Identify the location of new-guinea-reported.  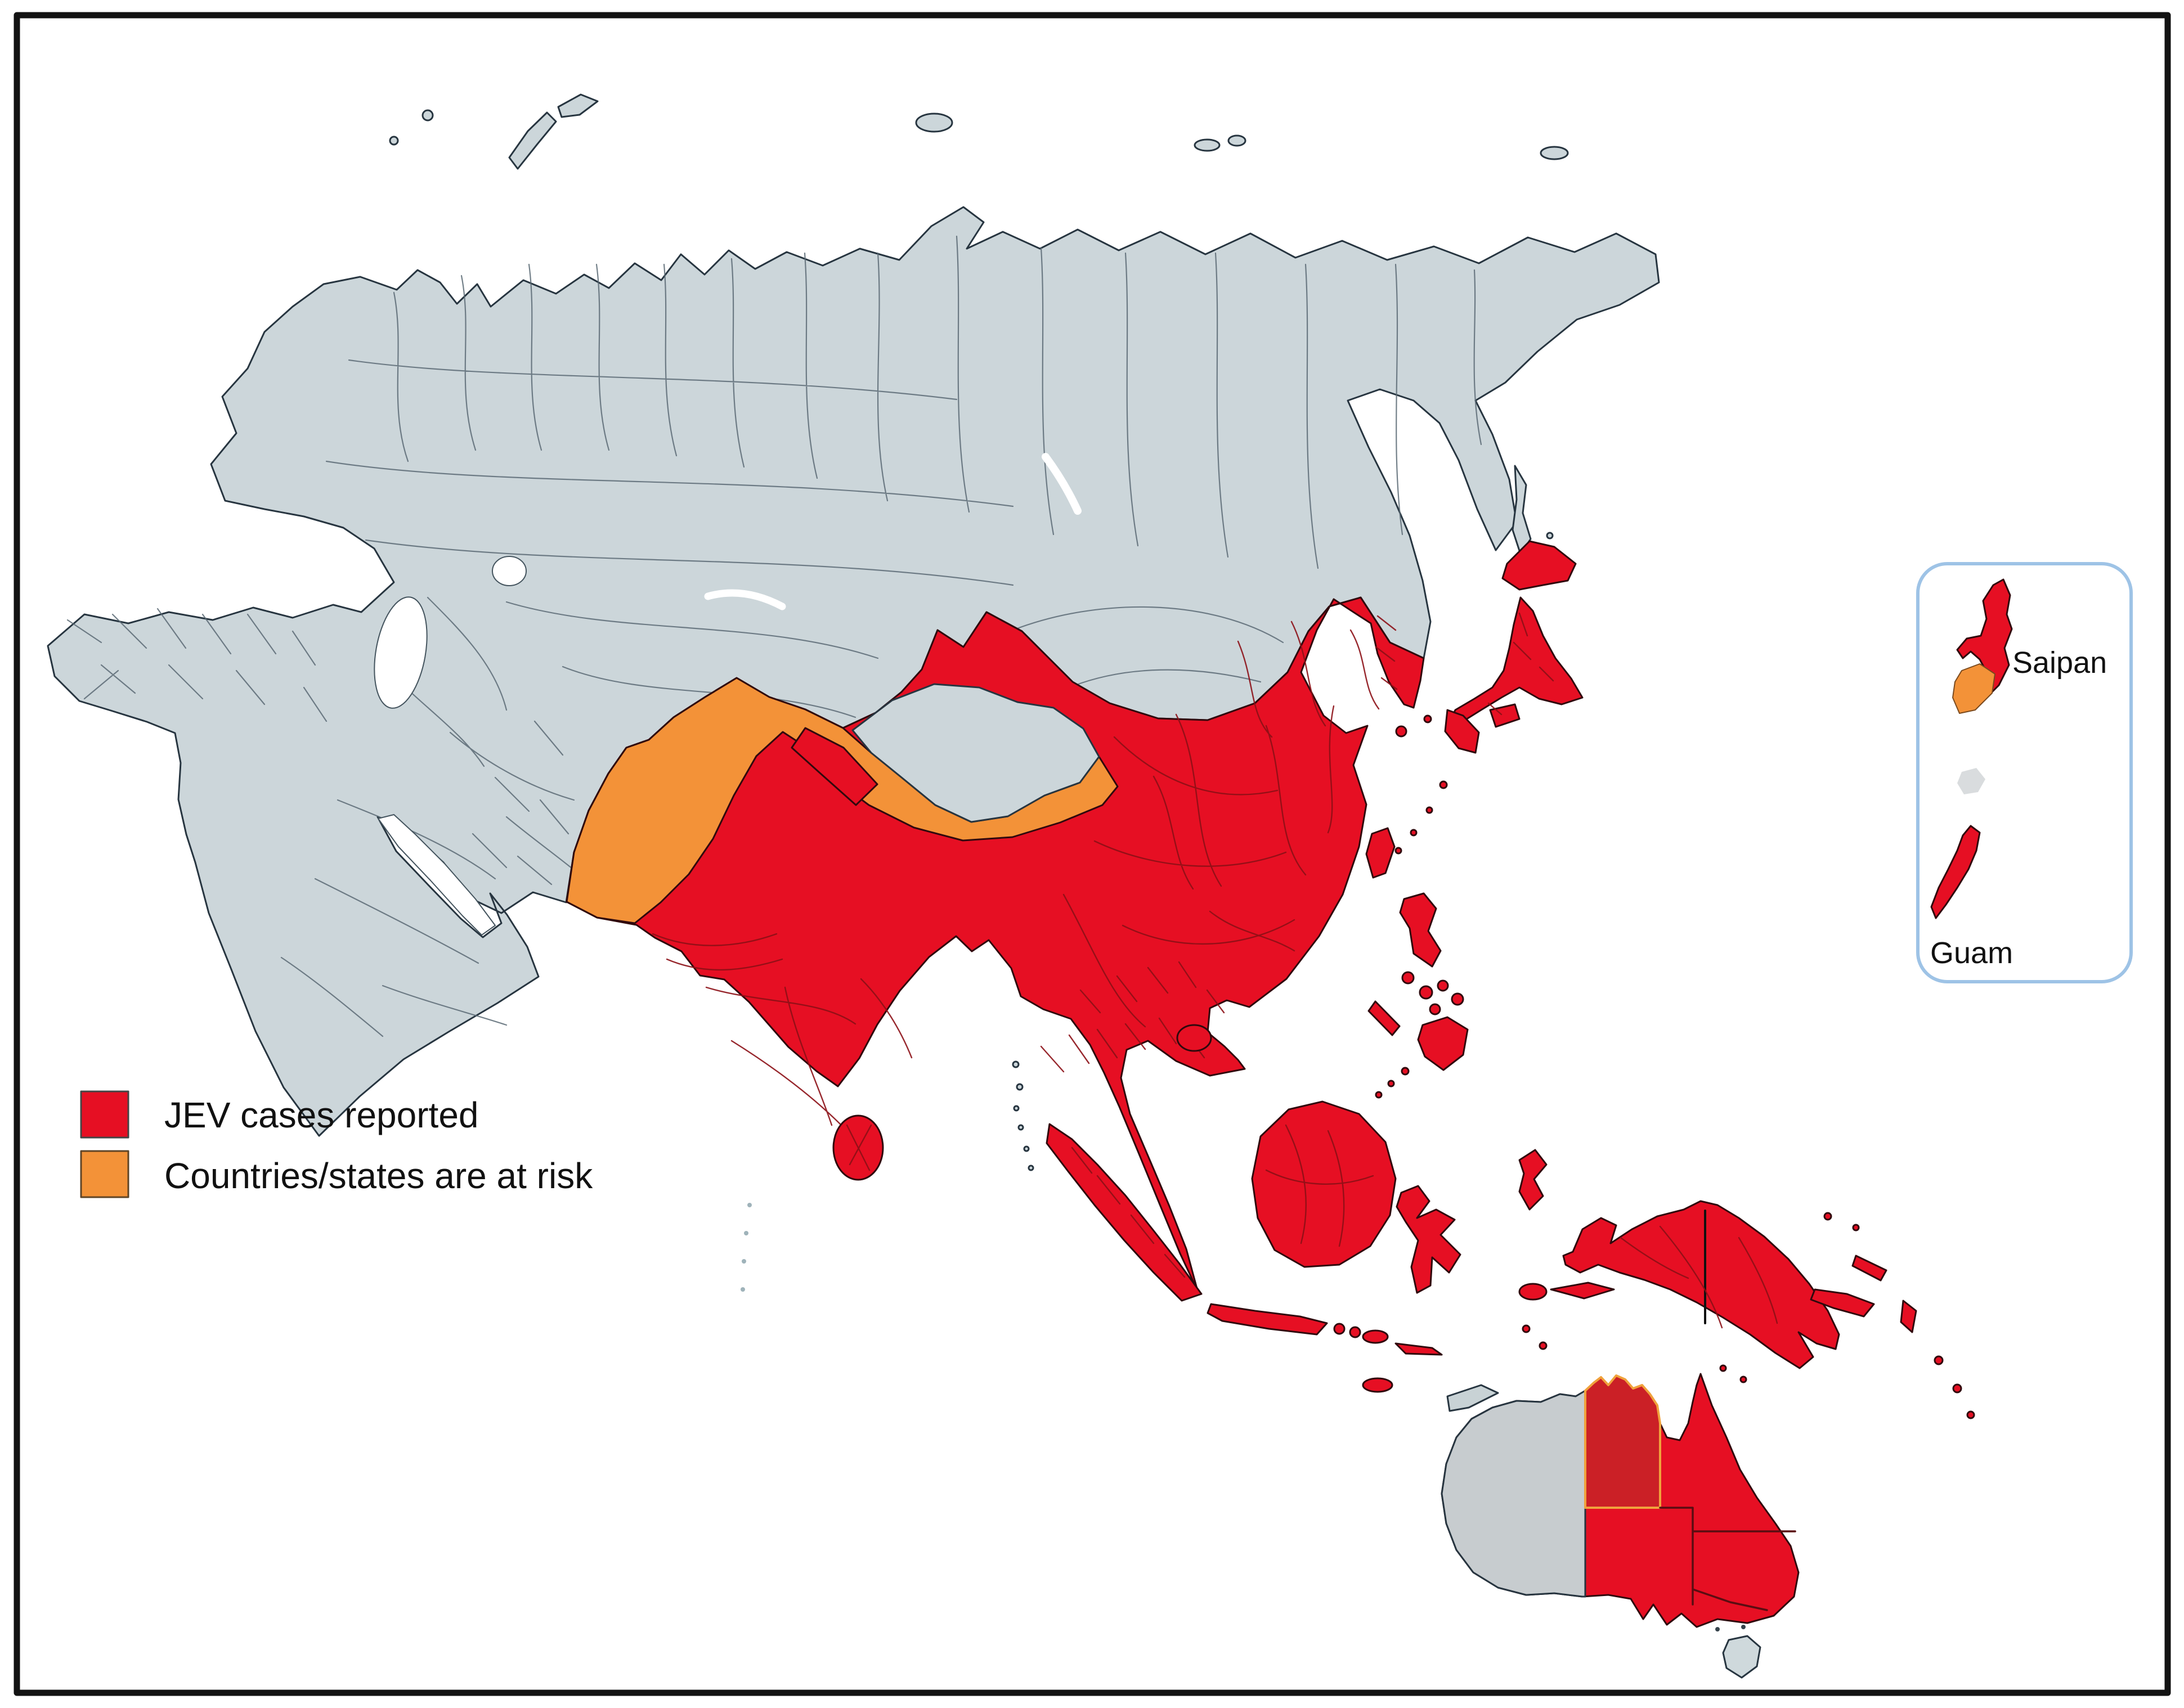
(1768, 1309).